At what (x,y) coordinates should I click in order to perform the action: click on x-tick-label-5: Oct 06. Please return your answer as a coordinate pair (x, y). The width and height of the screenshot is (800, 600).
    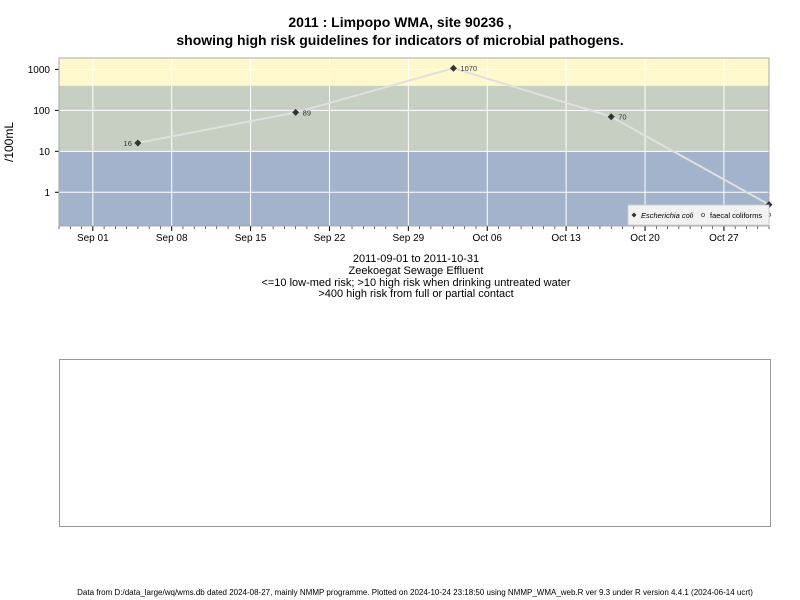
    Looking at the image, I should click on (488, 238).